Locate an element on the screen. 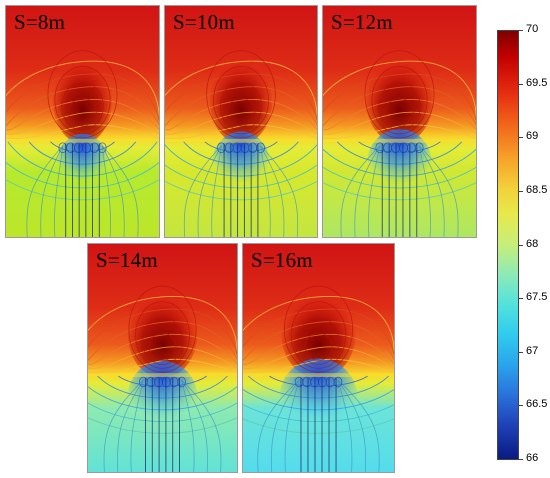 This screenshot has width=550, height=478. colorbar-tick-label: 66.5 is located at coordinates (537, 404).